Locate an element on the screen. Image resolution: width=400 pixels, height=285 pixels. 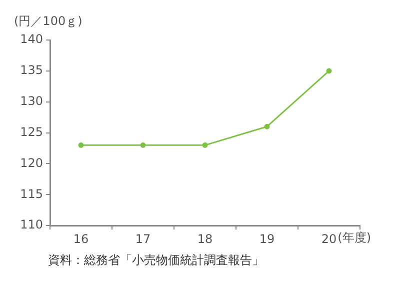
y-tick-label: 140 is located at coordinates (31, 39).